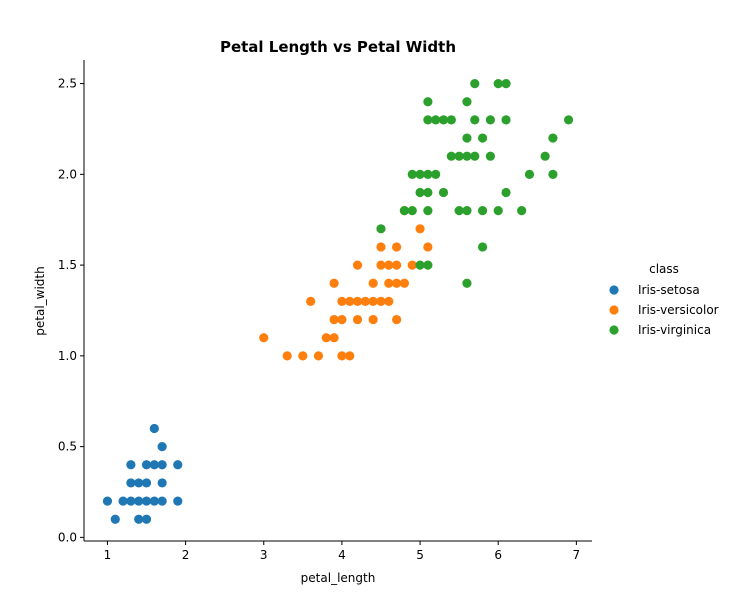  What do you see at coordinates (678, 310) in the screenshot?
I see `legend-label: Iris-versicolor` at bounding box center [678, 310].